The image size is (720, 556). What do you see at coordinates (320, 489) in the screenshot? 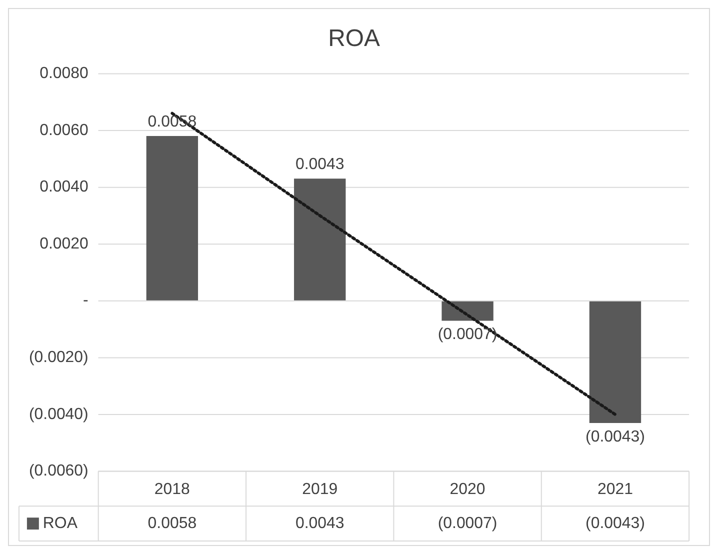
I see `x-tick-label: 2019` at bounding box center [320, 489].